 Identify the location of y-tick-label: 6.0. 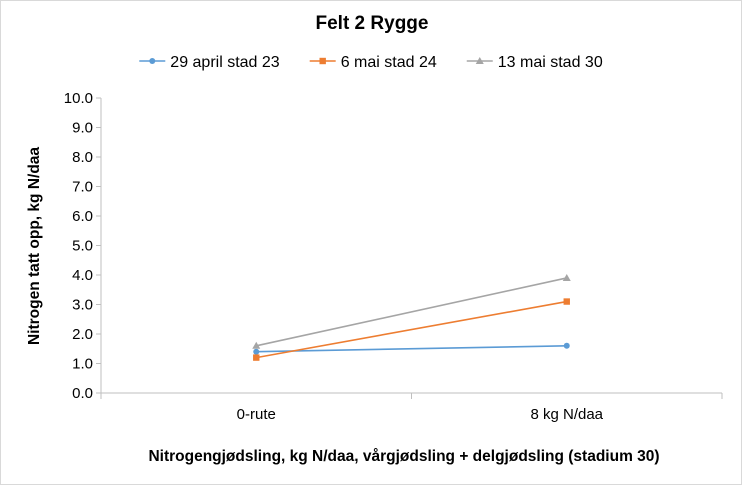
(82, 216).